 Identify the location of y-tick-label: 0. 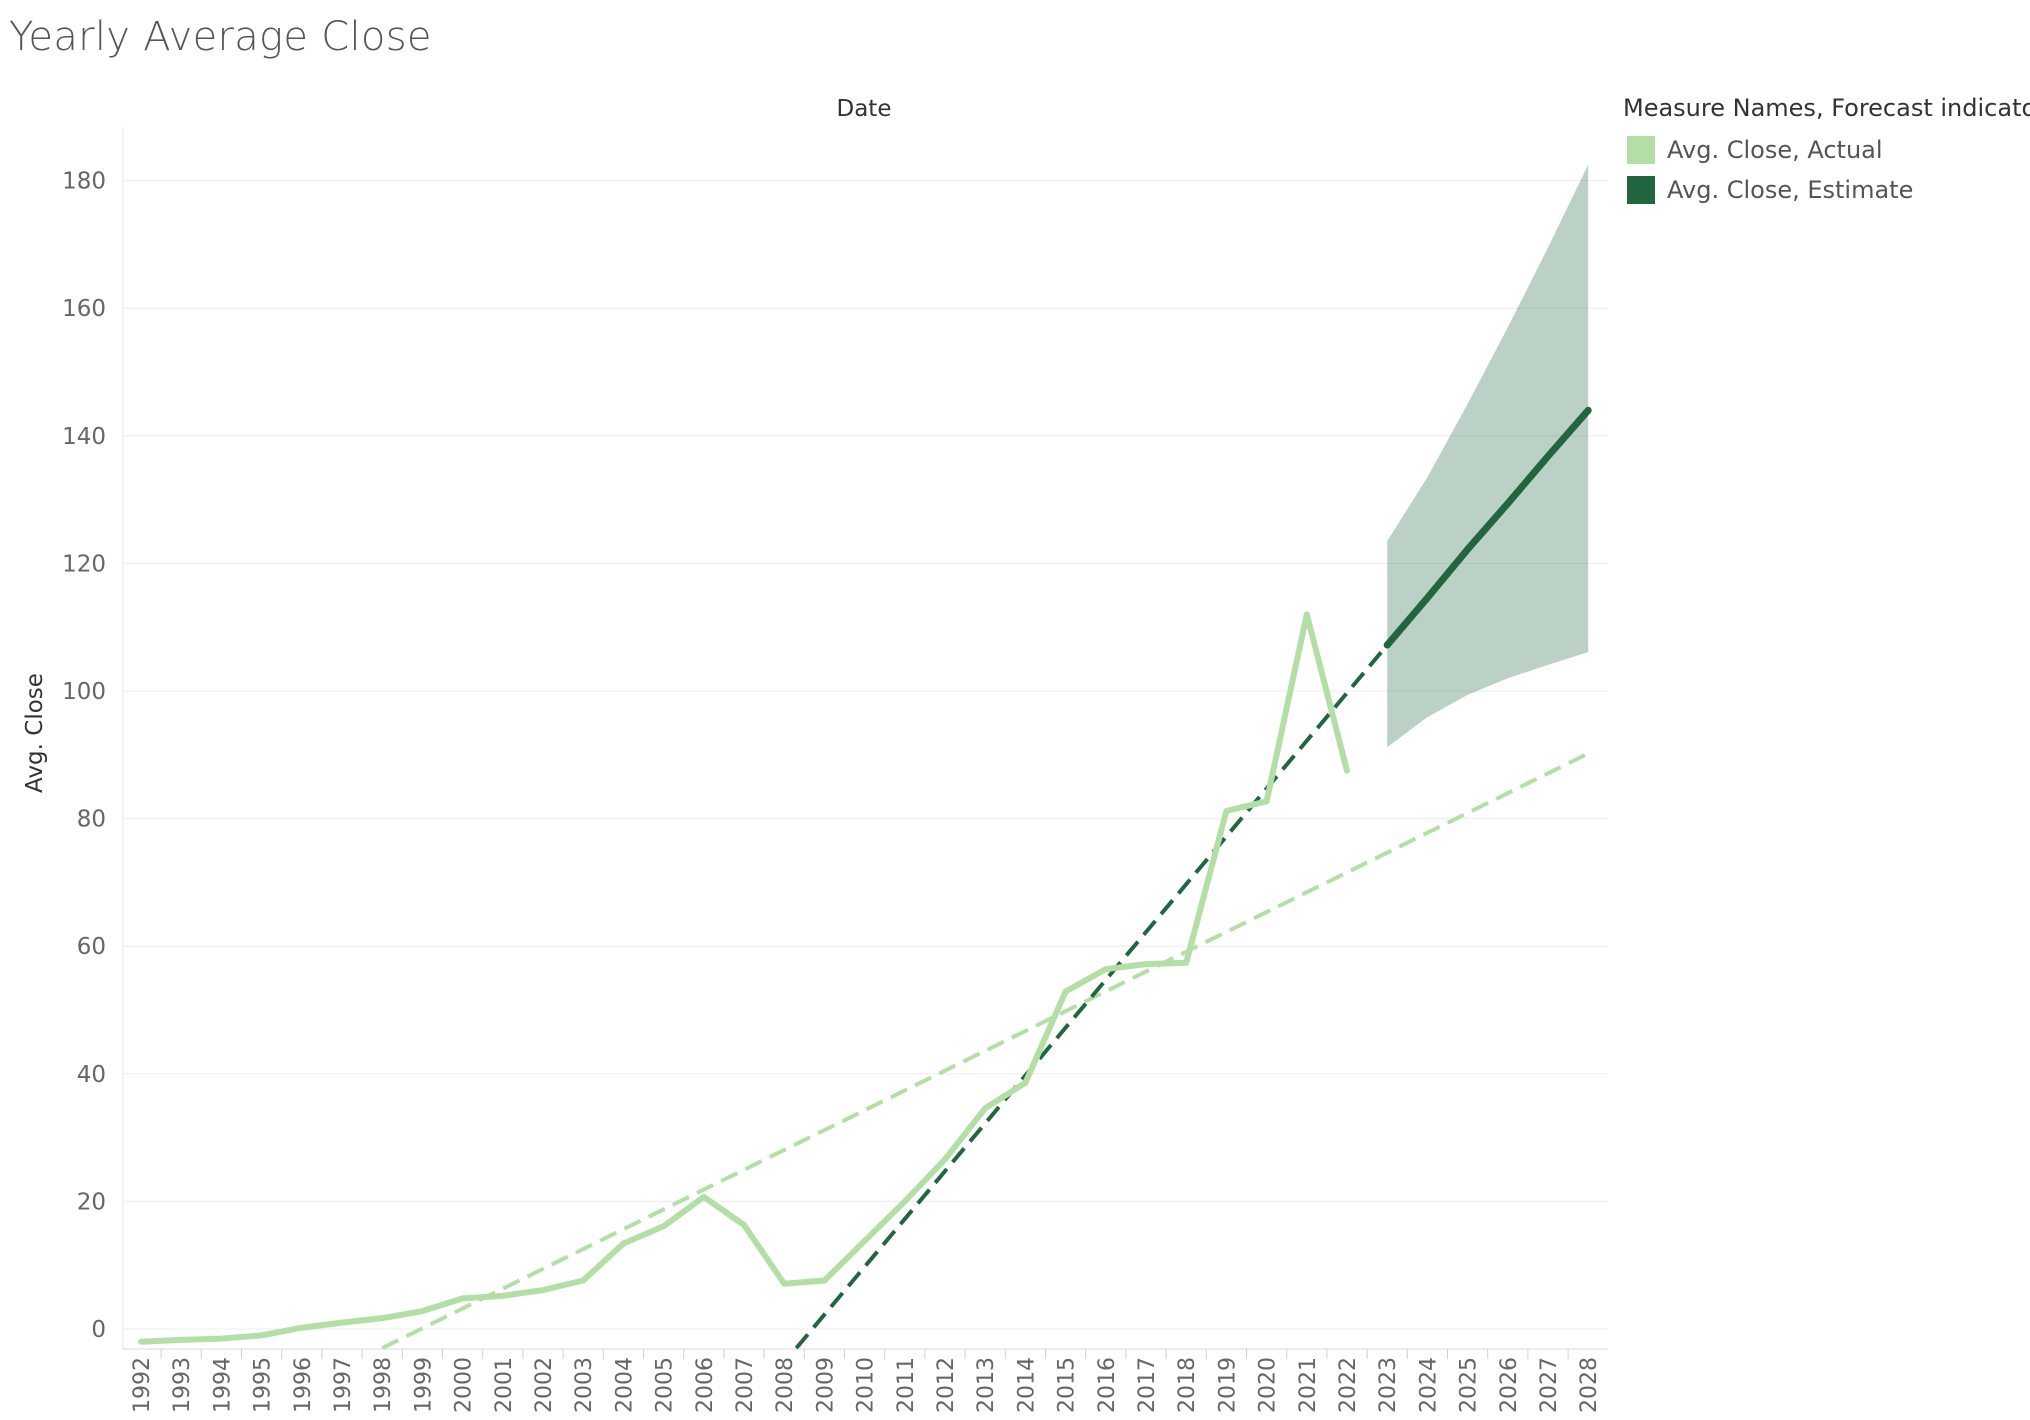
(98, 1330).